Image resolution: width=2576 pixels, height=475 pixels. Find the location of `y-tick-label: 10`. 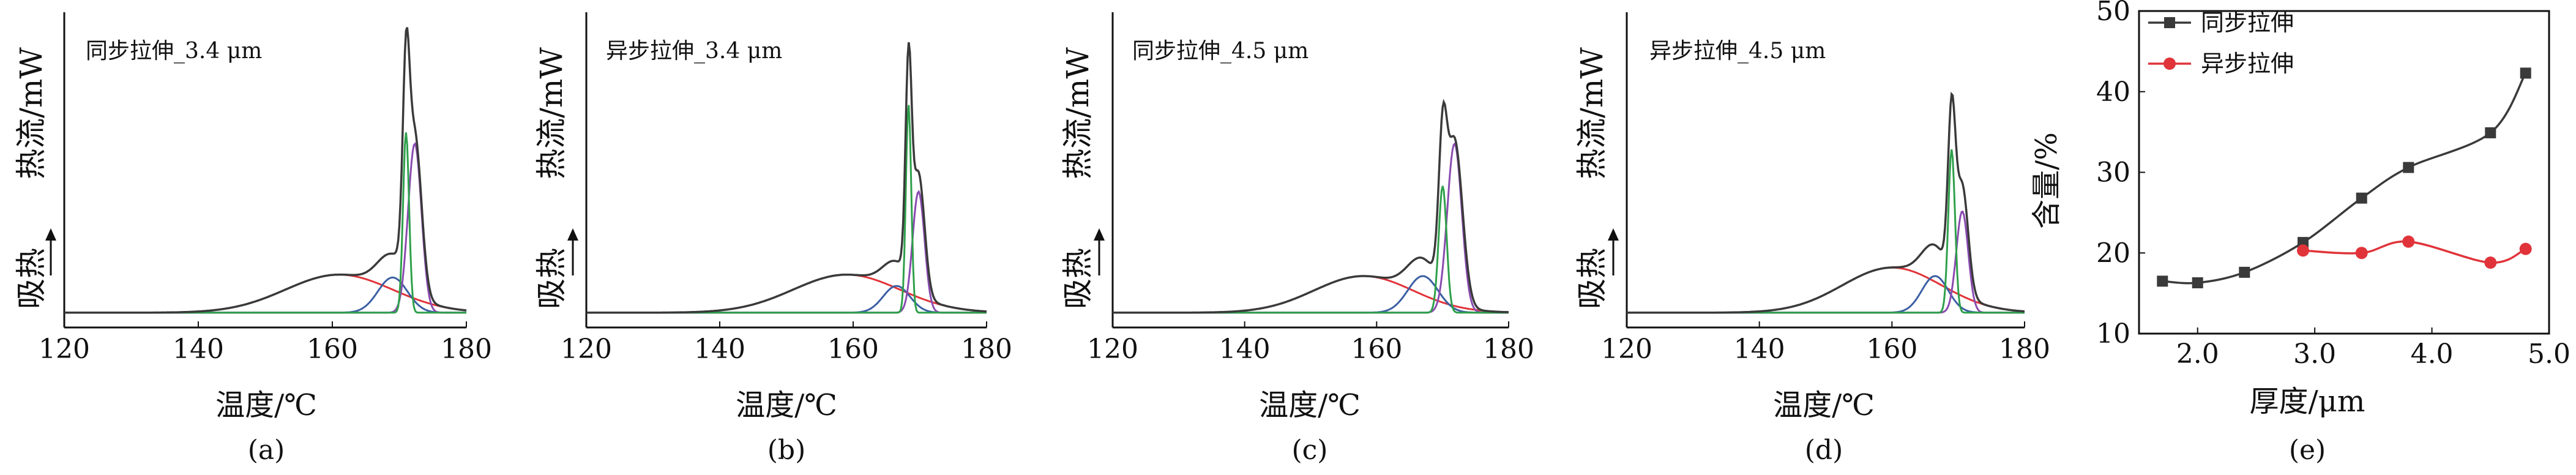

y-tick-label: 10 is located at coordinates (2113, 334).